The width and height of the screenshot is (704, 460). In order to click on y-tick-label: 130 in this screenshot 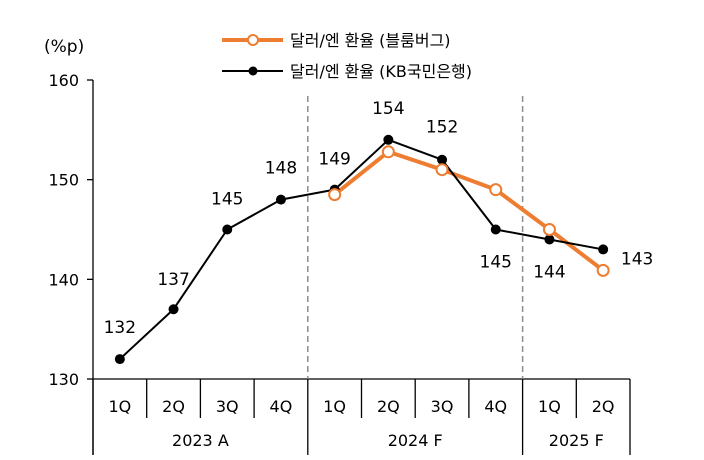, I will do `click(63, 379)`.